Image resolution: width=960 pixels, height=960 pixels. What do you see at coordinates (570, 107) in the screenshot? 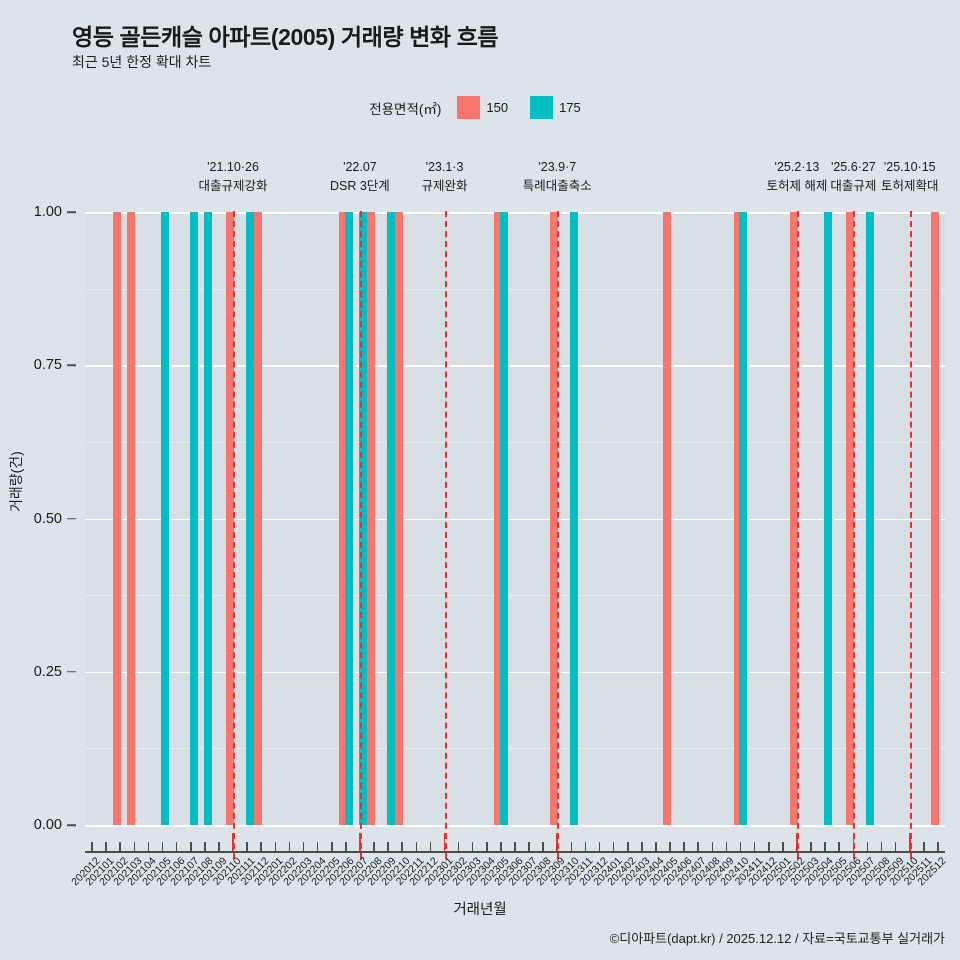
I see `legend-label-175: 175` at bounding box center [570, 107].